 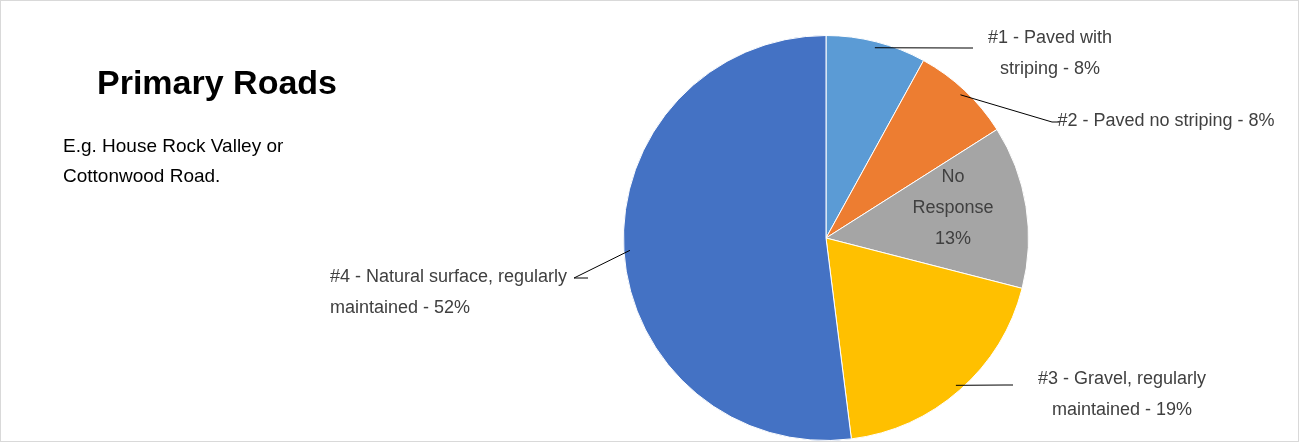 I want to click on text: Primary Roads, so click(x=217, y=82).